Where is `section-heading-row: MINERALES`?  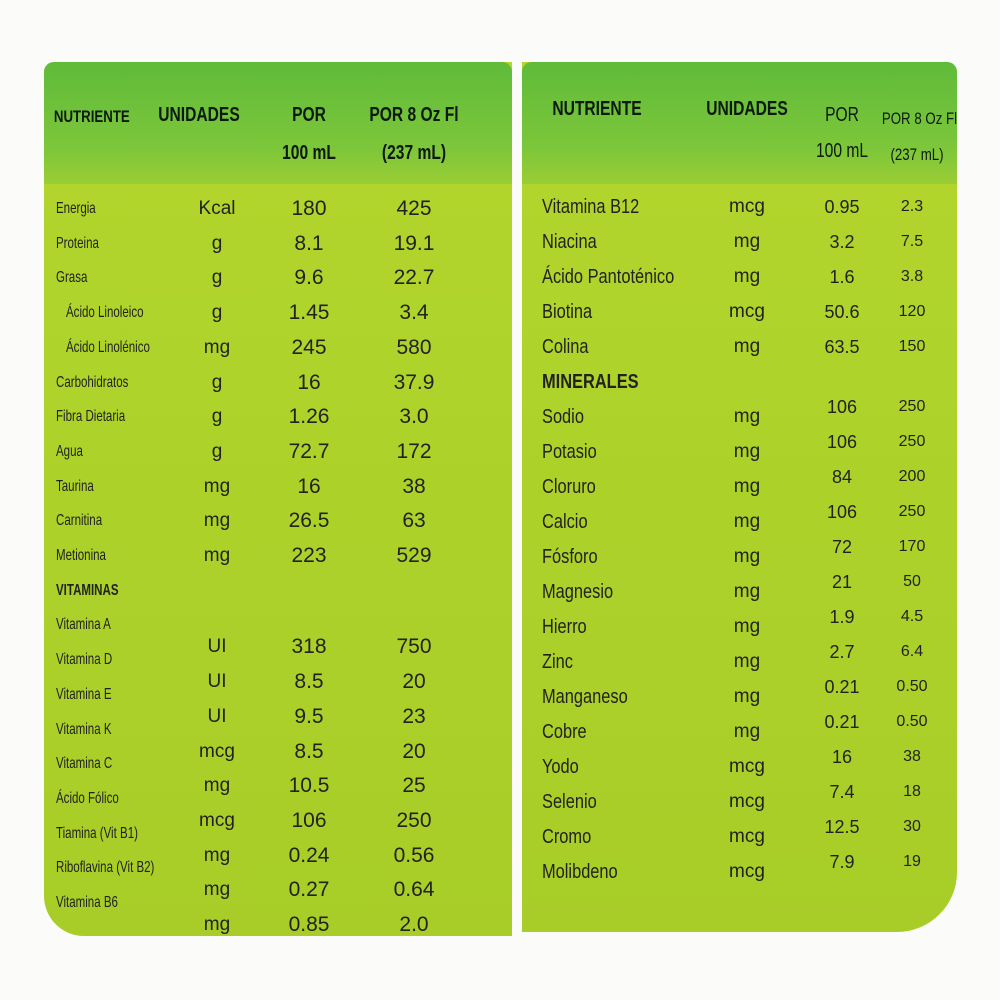 section-heading-row: MINERALES is located at coordinates (739, 382).